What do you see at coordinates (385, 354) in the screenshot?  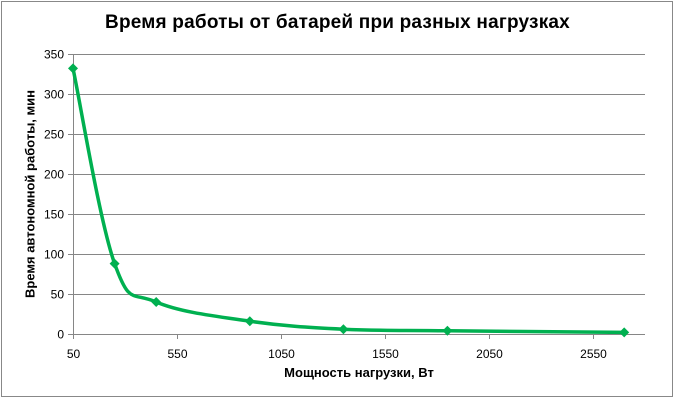 I see `x-tick-label: 1550` at bounding box center [385, 354].